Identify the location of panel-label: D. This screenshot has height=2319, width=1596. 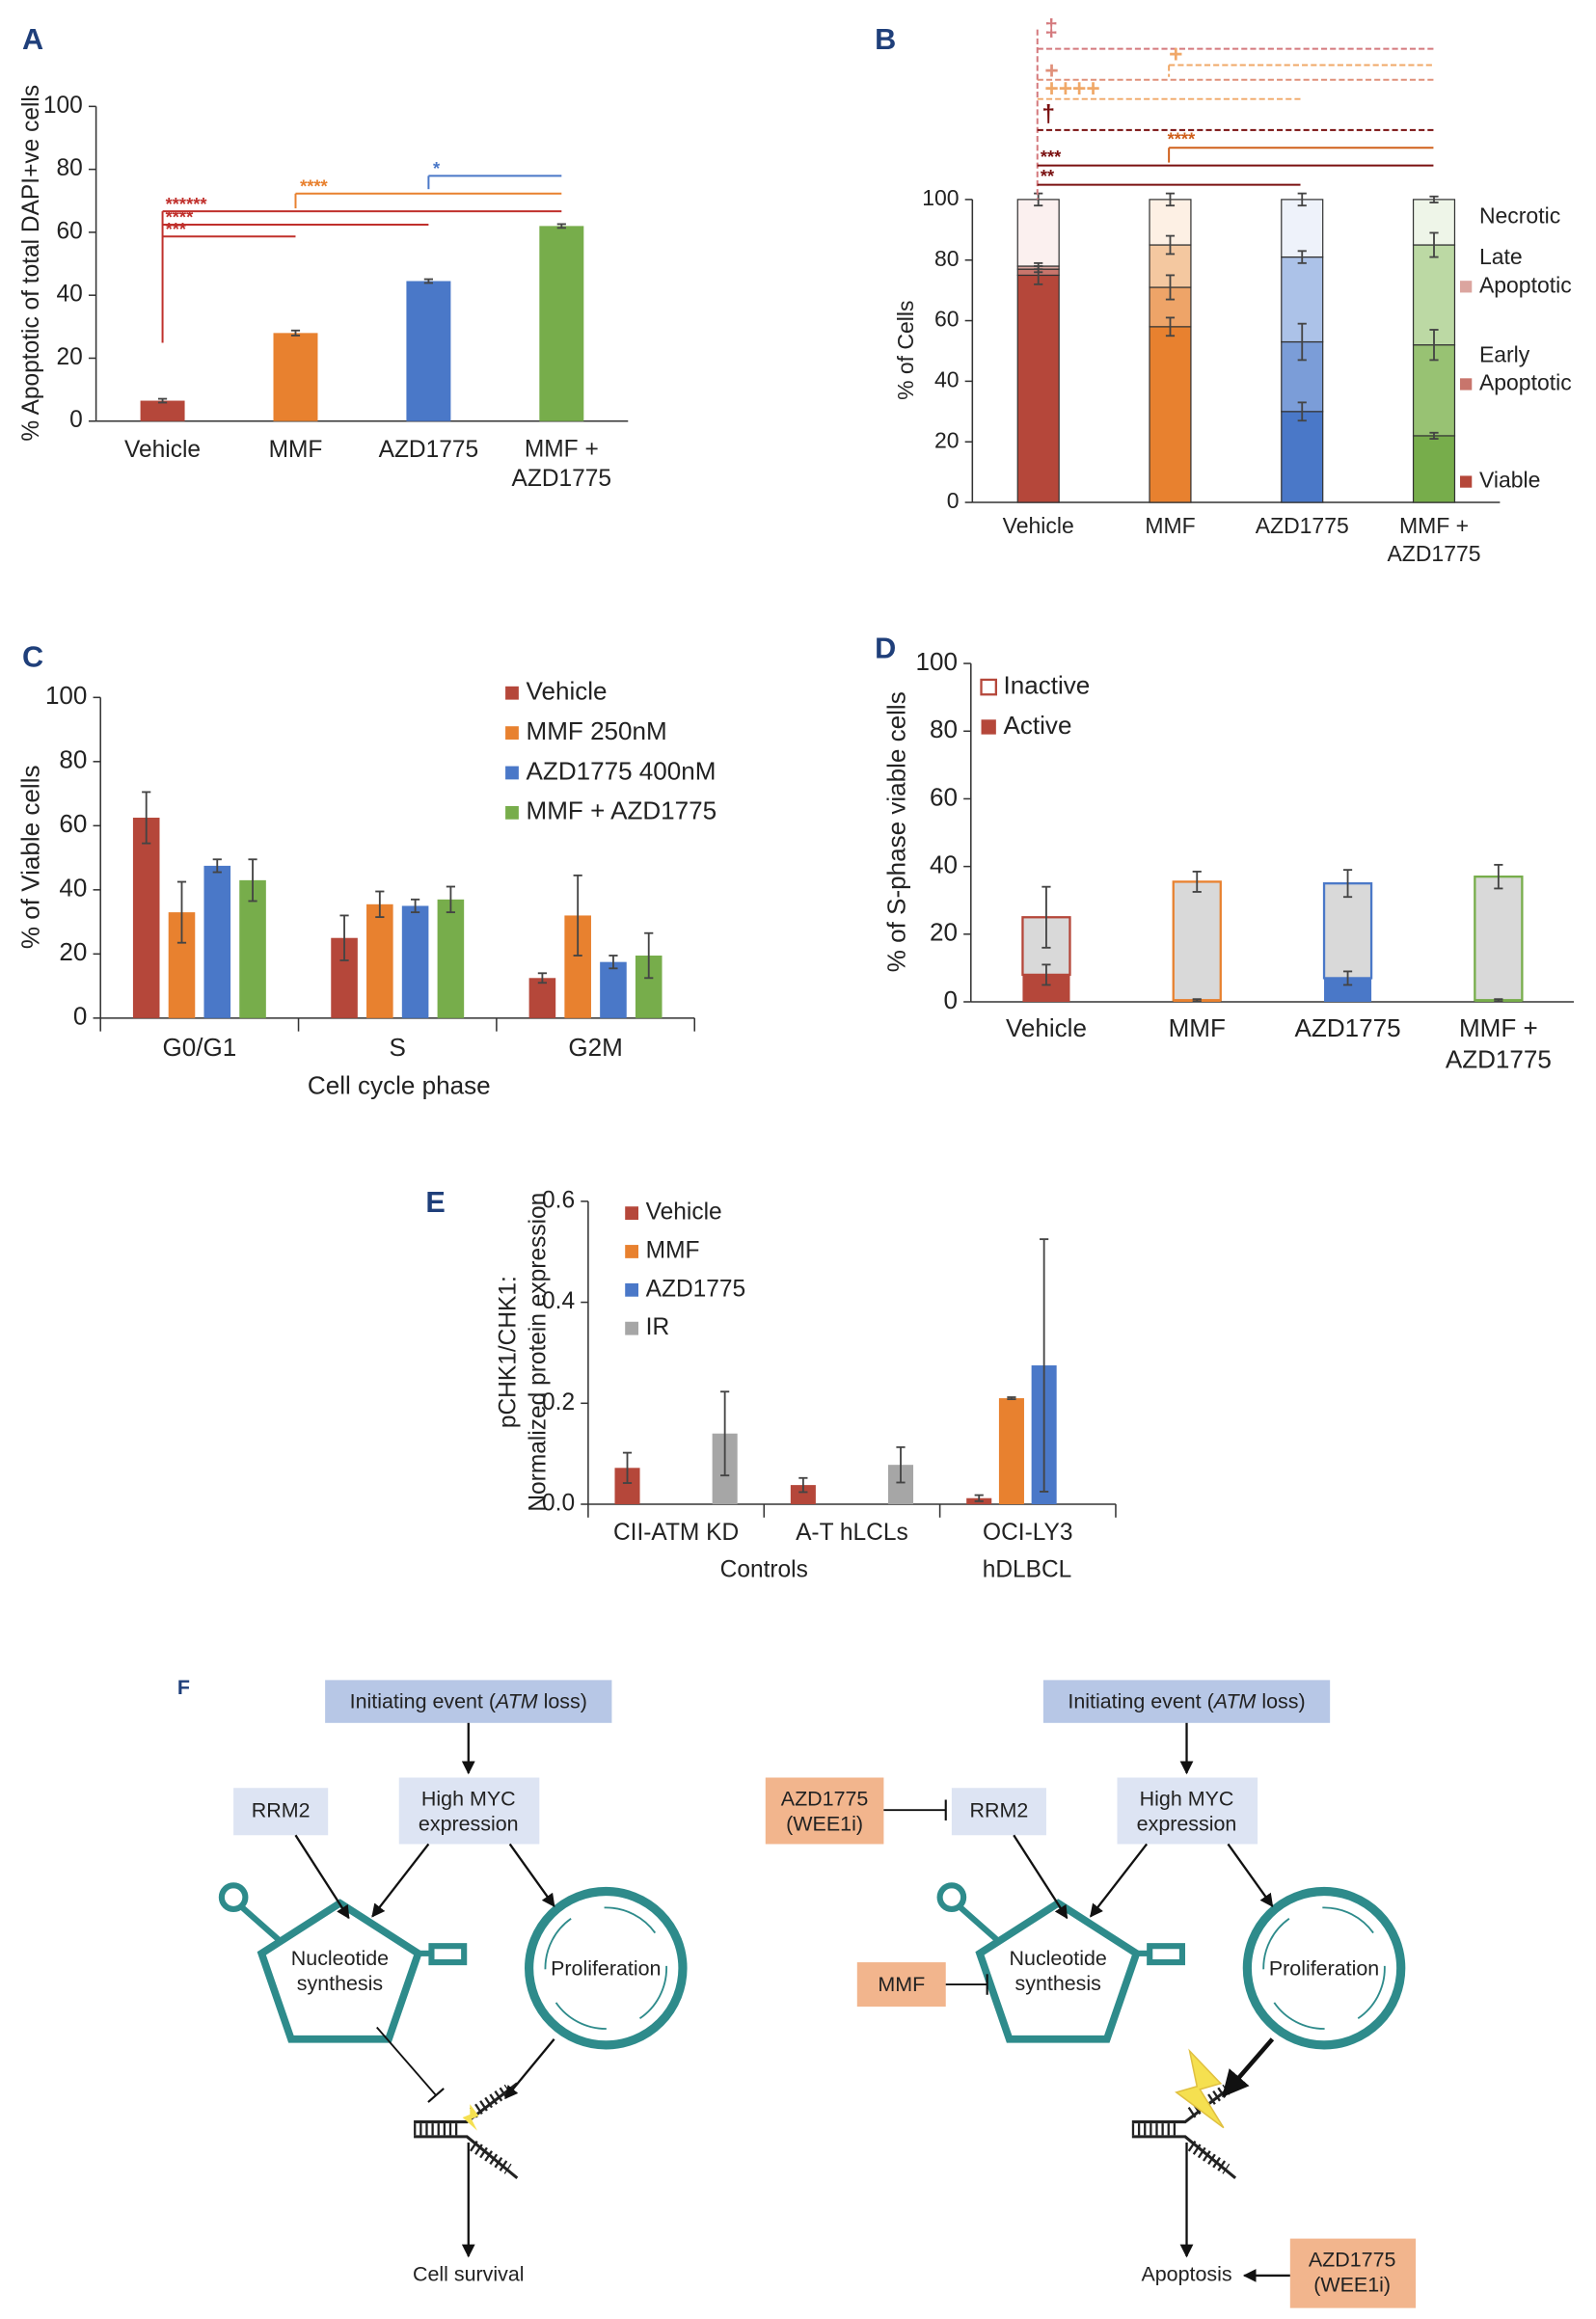
(886, 648).